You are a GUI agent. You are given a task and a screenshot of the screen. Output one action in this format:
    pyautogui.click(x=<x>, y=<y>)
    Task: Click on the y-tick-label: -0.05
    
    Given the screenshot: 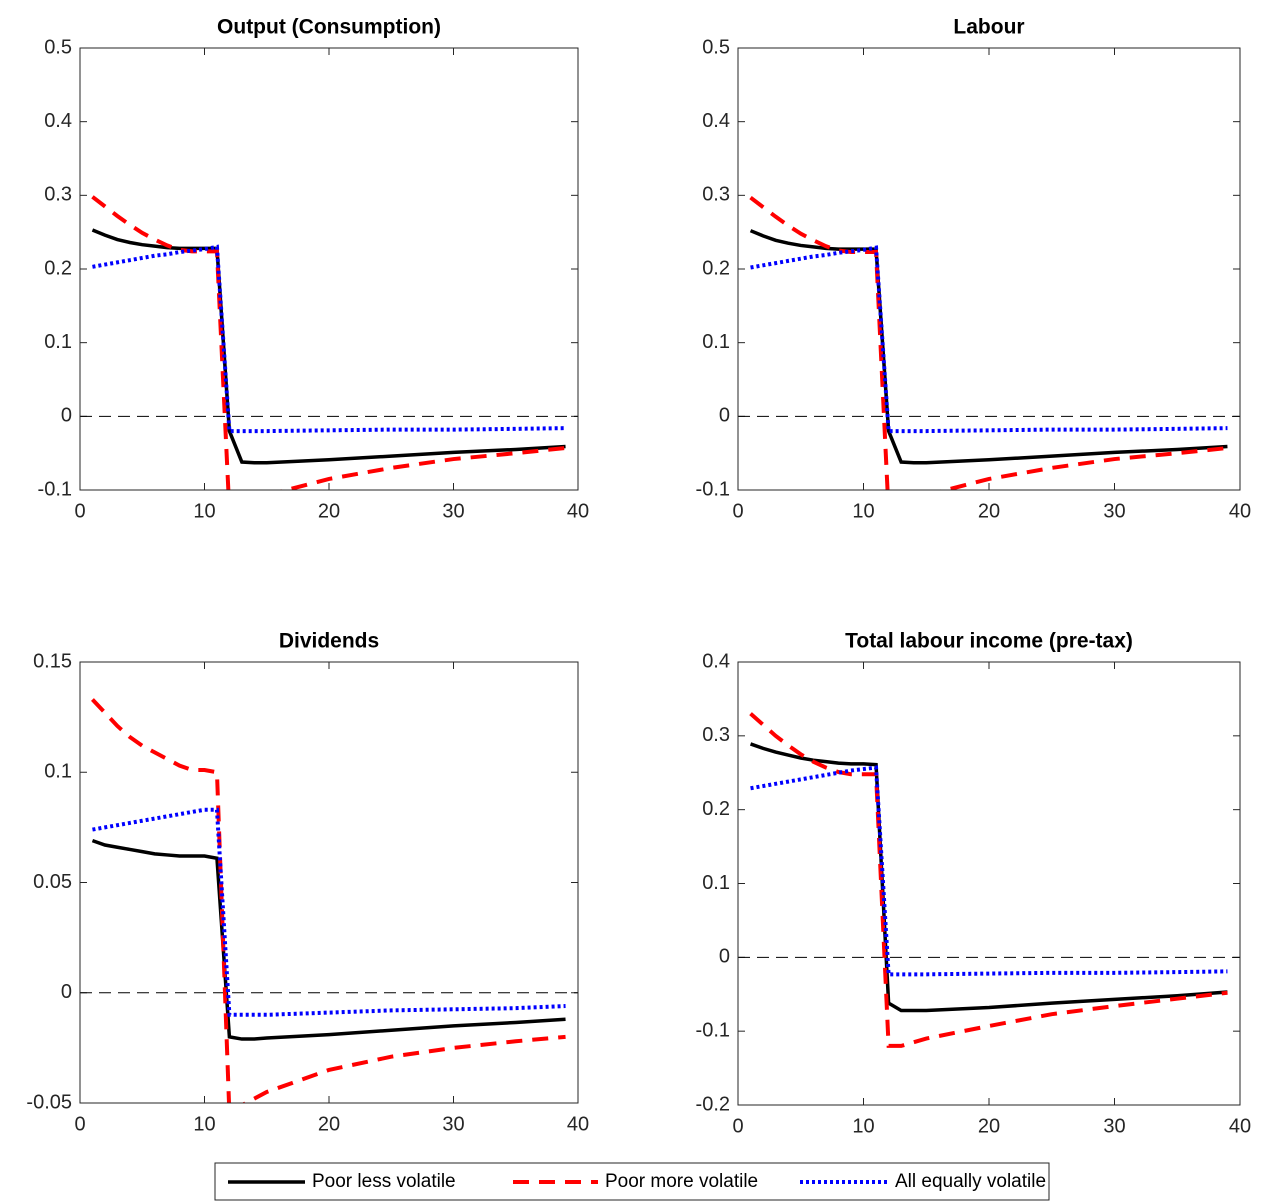 What is the action you would take?
    pyautogui.click(x=49, y=1102)
    